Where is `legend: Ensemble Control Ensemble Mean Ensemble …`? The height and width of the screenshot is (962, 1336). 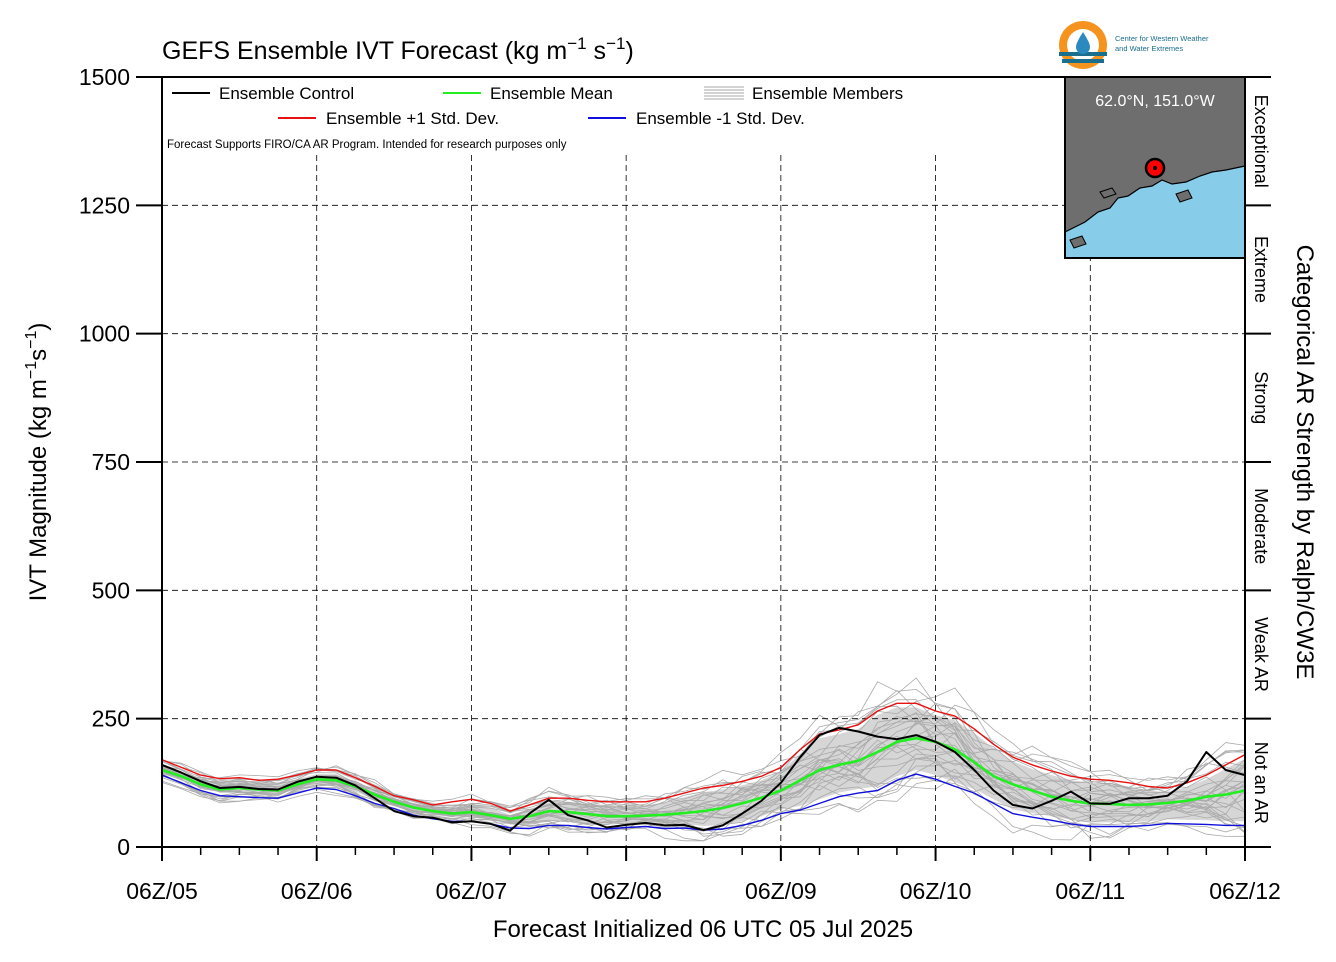 legend: Ensemble Control Ensemble Mean Ensemble … is located at coordinates (537, 106).